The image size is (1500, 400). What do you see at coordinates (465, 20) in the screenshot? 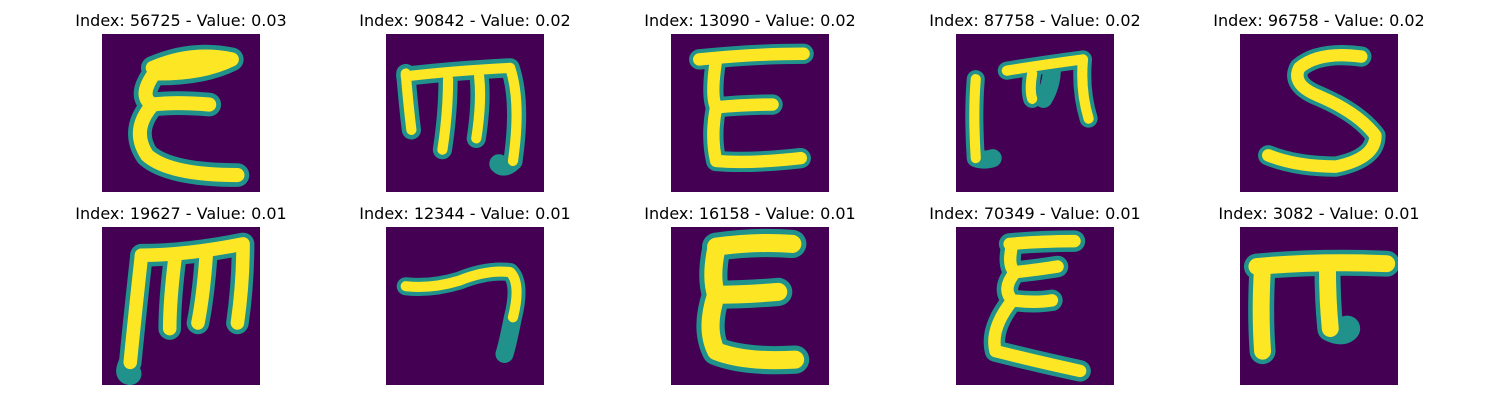
I see `panel-title: Index: 90842 - Value: 0.02` at bounding box center [465, 20].